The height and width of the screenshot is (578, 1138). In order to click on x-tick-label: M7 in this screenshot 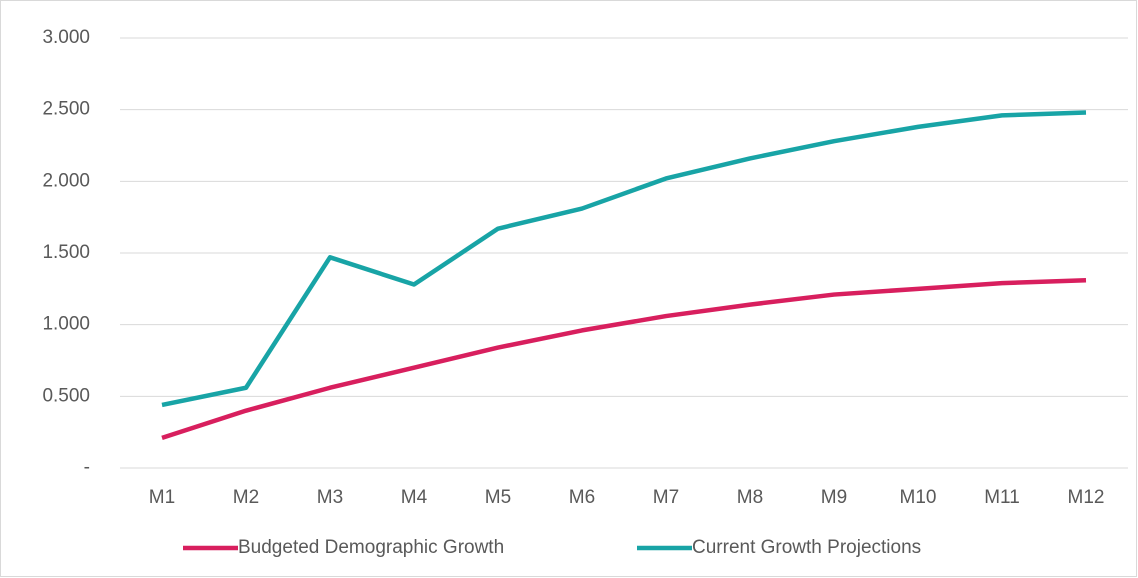, I will do `click(666, 497)`.